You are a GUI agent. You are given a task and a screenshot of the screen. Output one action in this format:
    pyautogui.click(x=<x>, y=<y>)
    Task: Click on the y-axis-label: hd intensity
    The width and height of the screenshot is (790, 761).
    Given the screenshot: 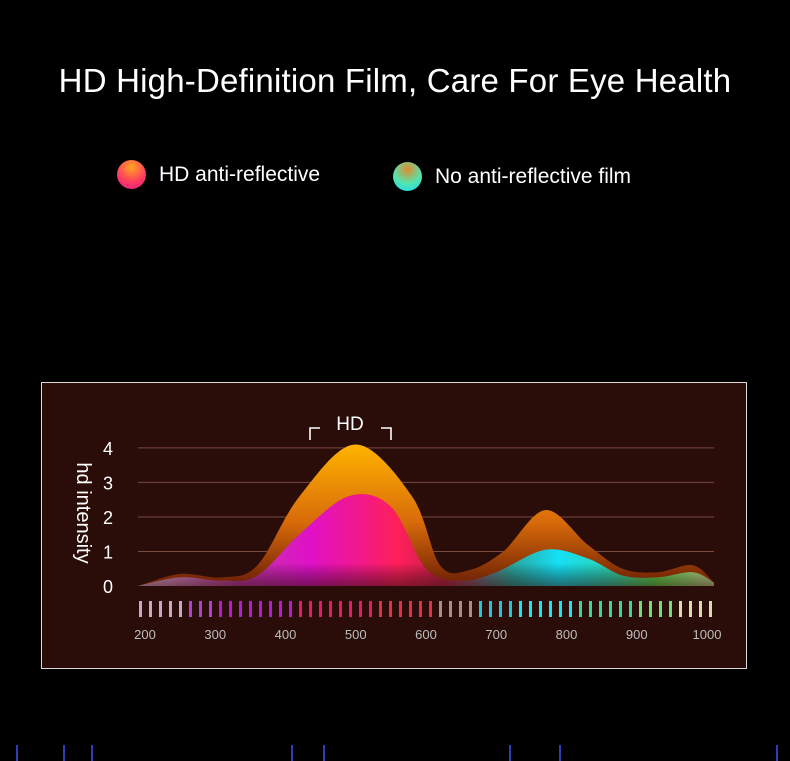 What is the action you would take?
    pyautogui.click(x=83, y=512)
    